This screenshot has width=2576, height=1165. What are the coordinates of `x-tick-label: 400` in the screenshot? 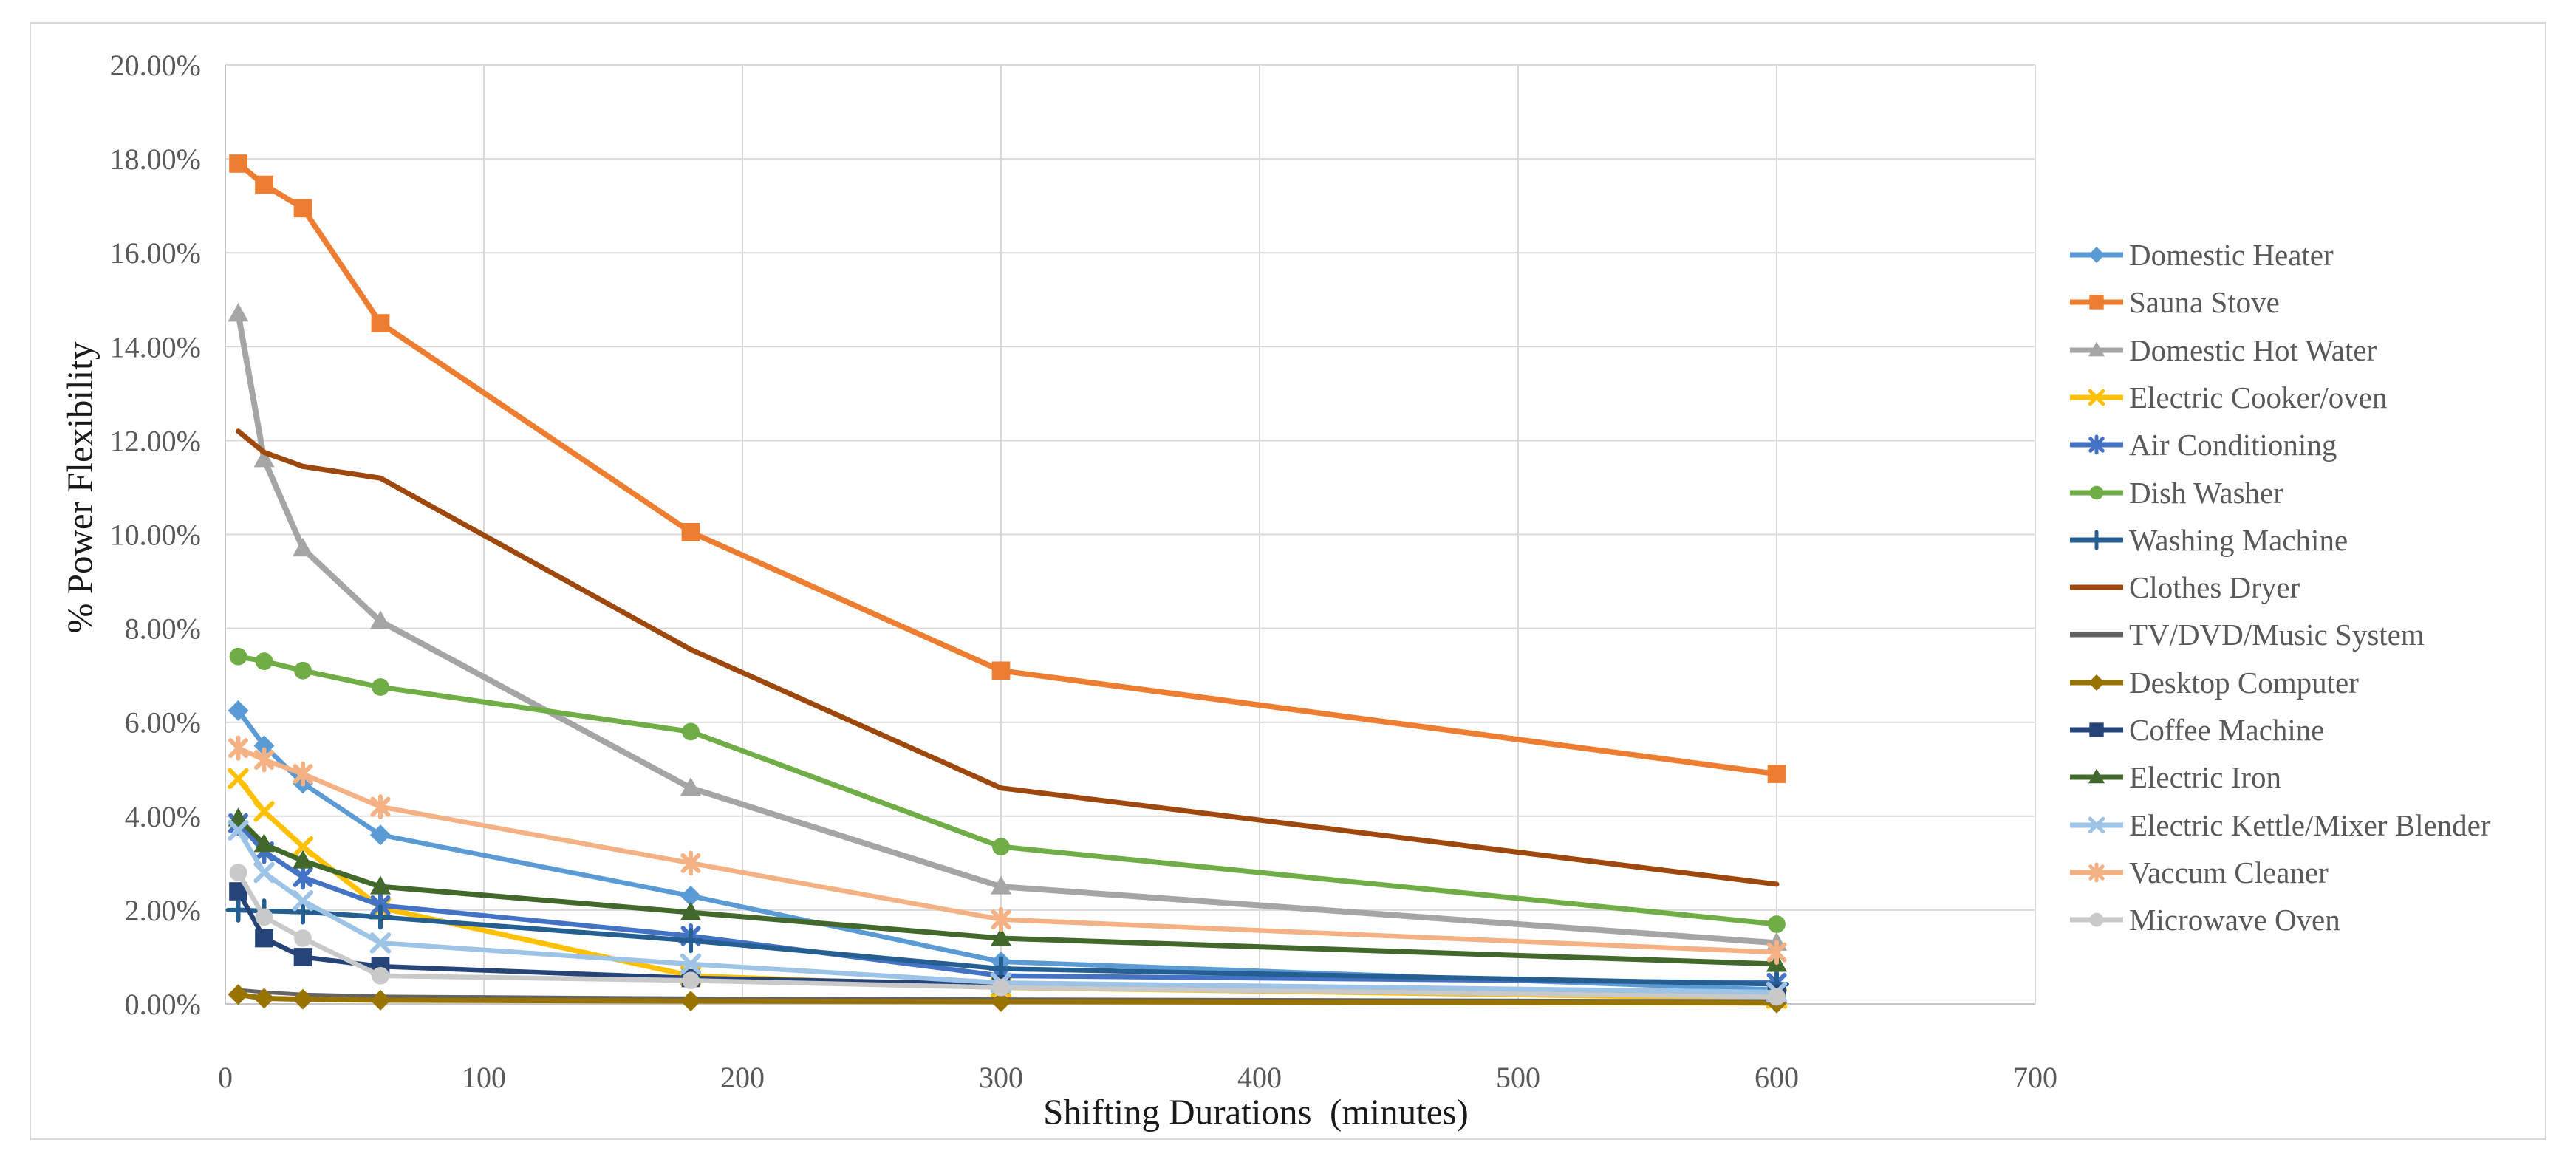 It's located at (1260, 1077).